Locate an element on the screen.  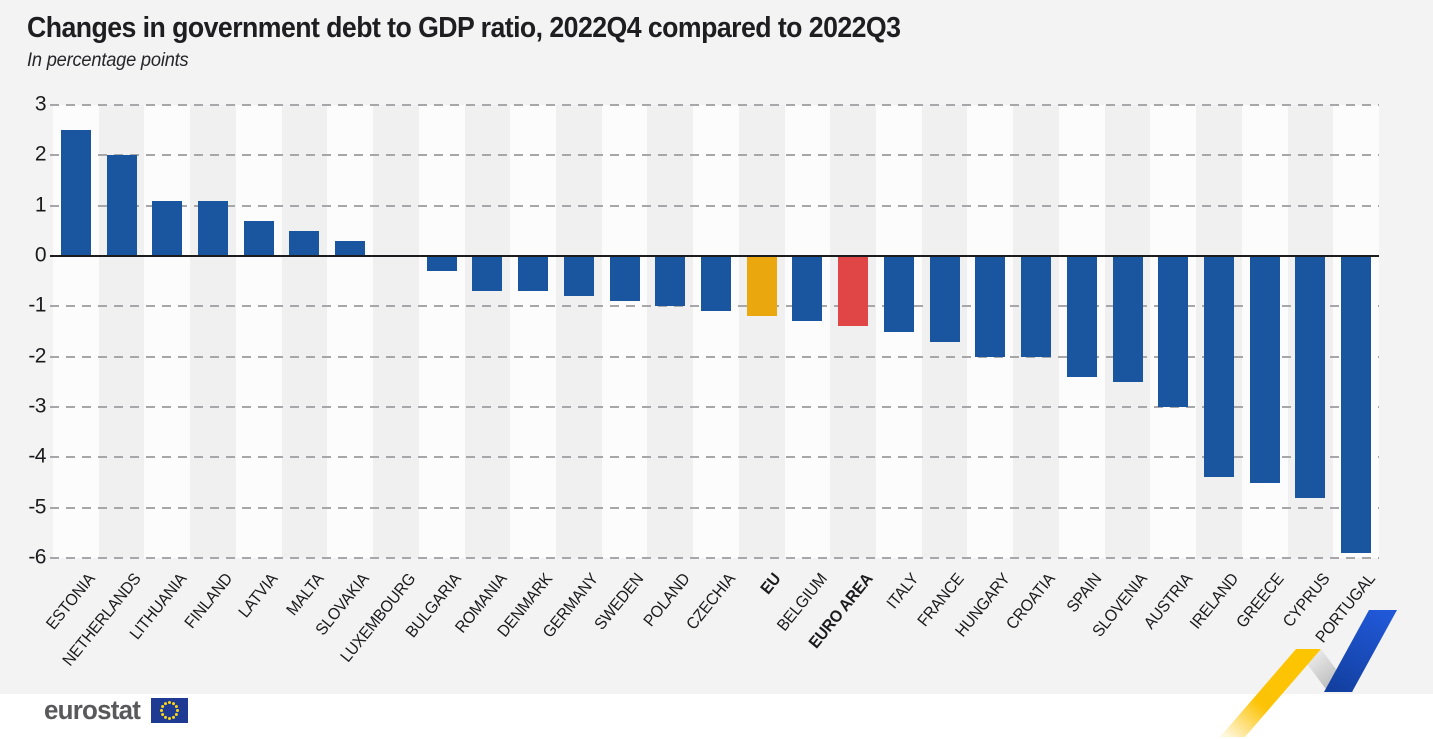
ribbon-blue-segment is located at coordinates (1360, 651).